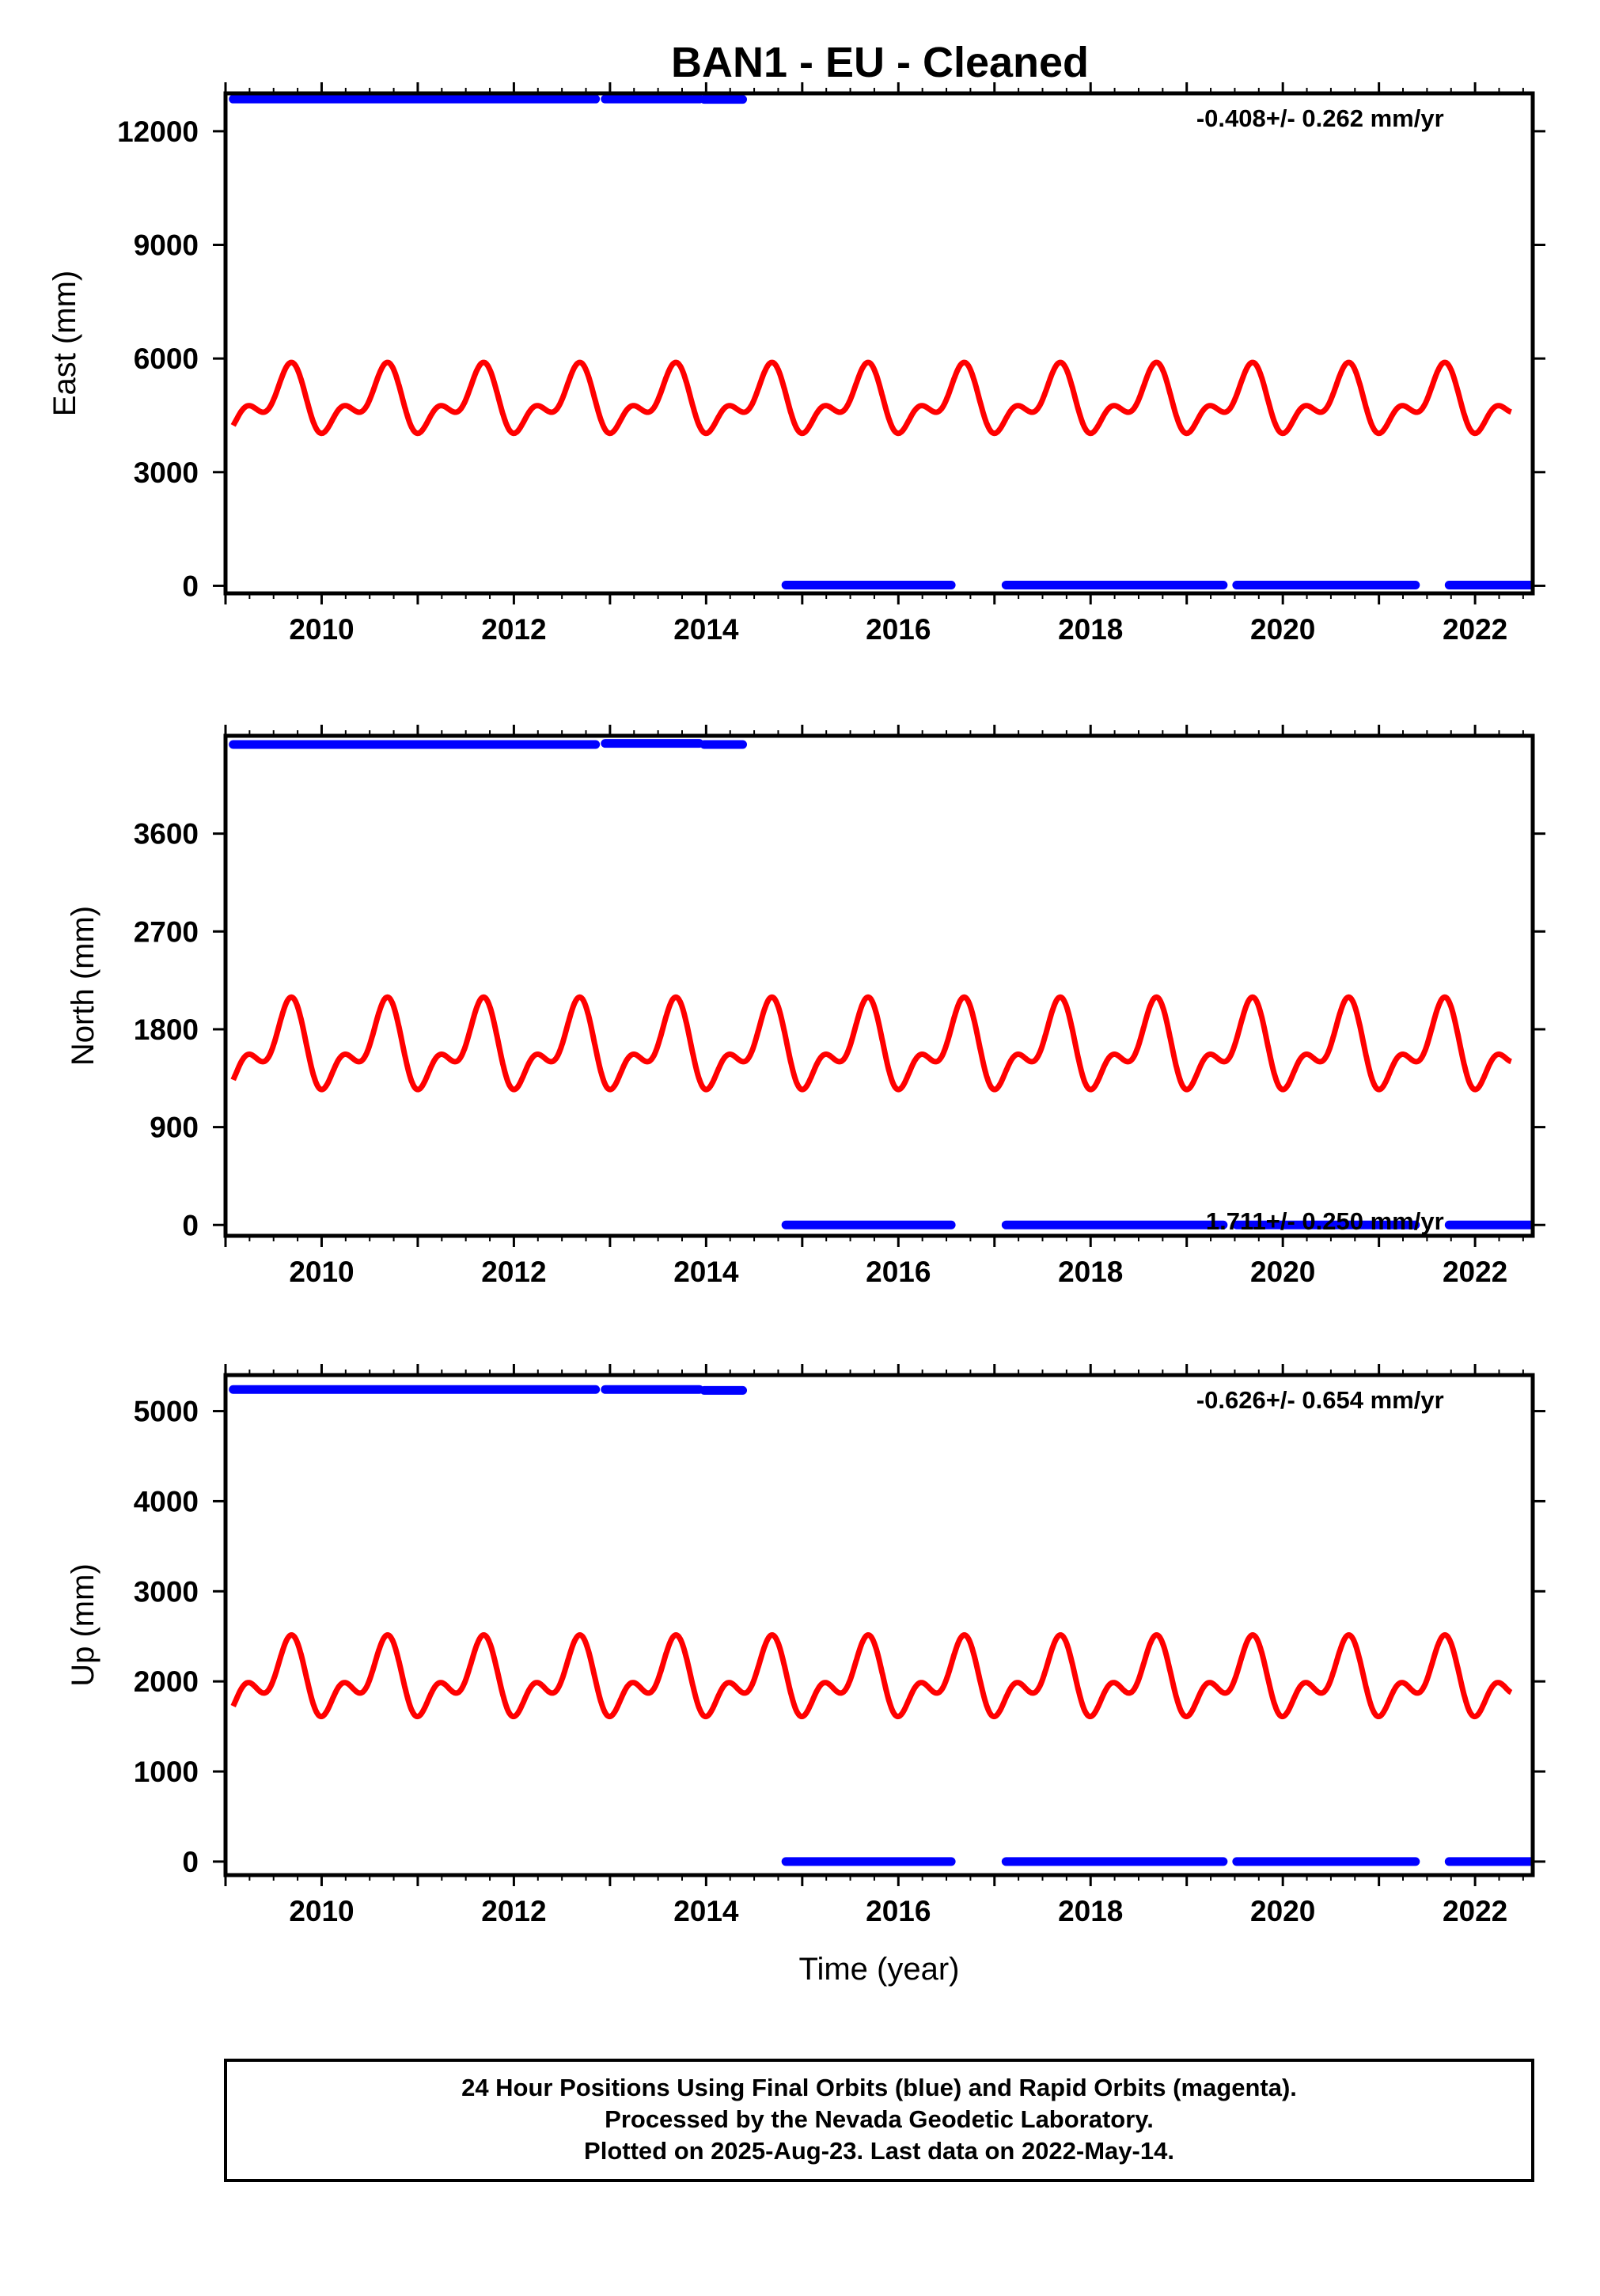 Image resolution: width=1600 pixels, height=2296 pixels. I want to click on footer-frame, so click(879, 2120).